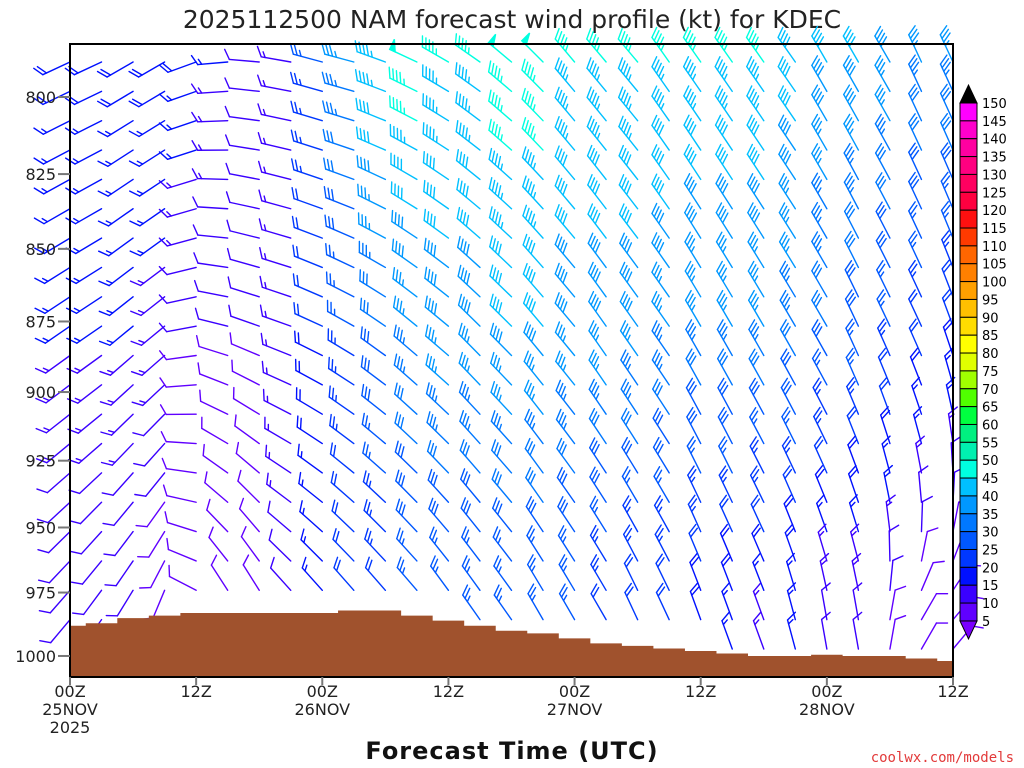 The height and width of the screenshot is (768, 1024). I want to click on colorbar-label: 105, so click(994, 265).